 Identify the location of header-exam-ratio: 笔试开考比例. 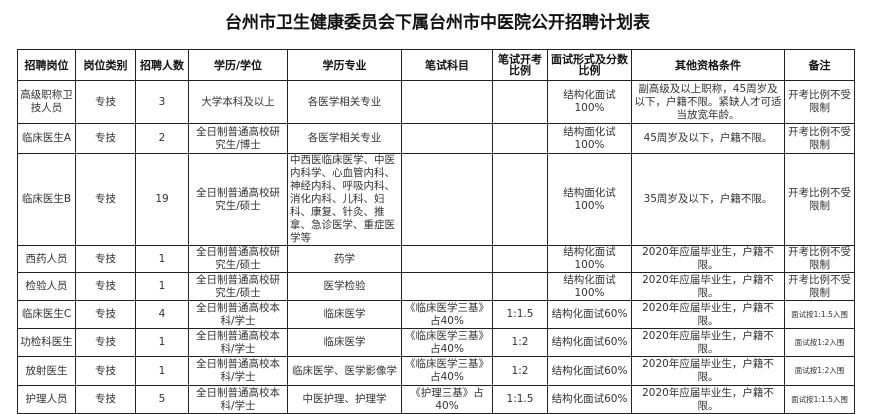
(520, 65).